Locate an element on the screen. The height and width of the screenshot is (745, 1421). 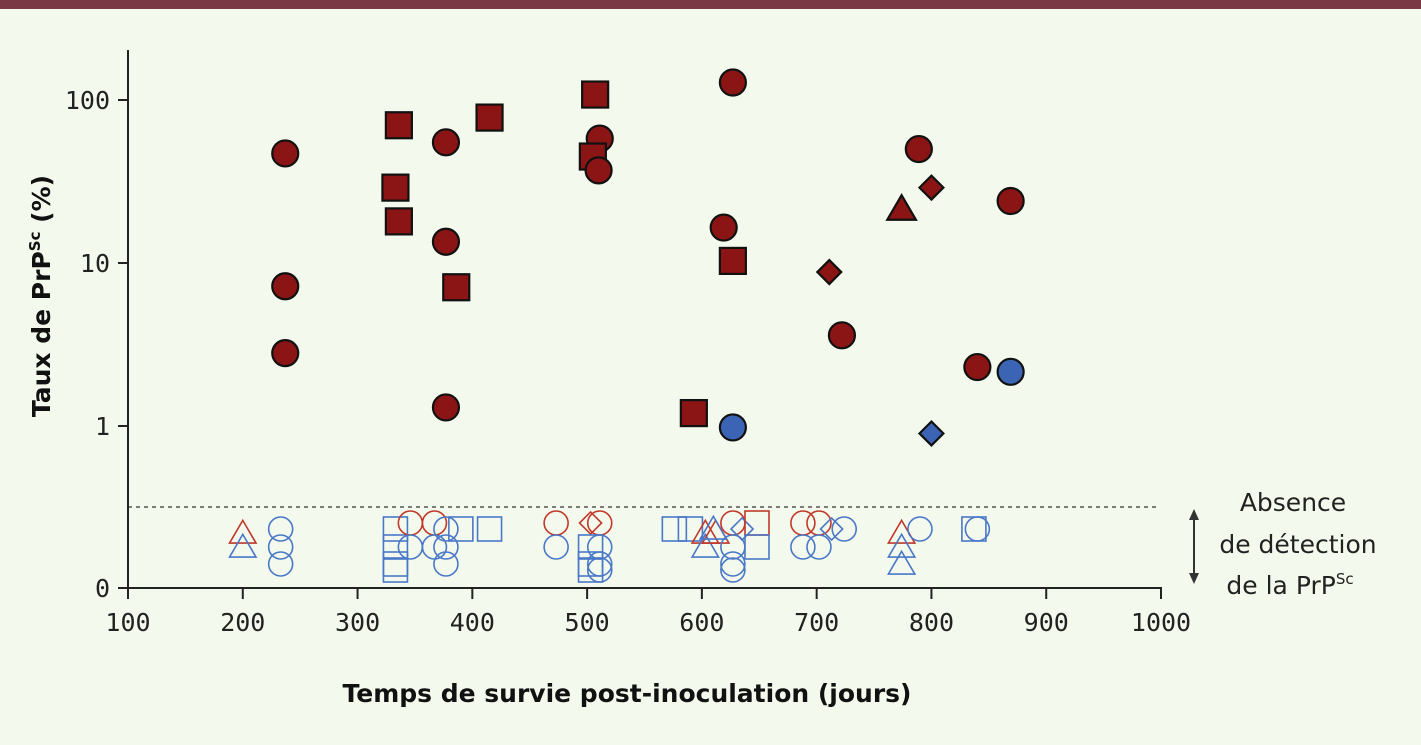
detection-note-line-3-main: de la PrP is located at coordinates (1280, 585).